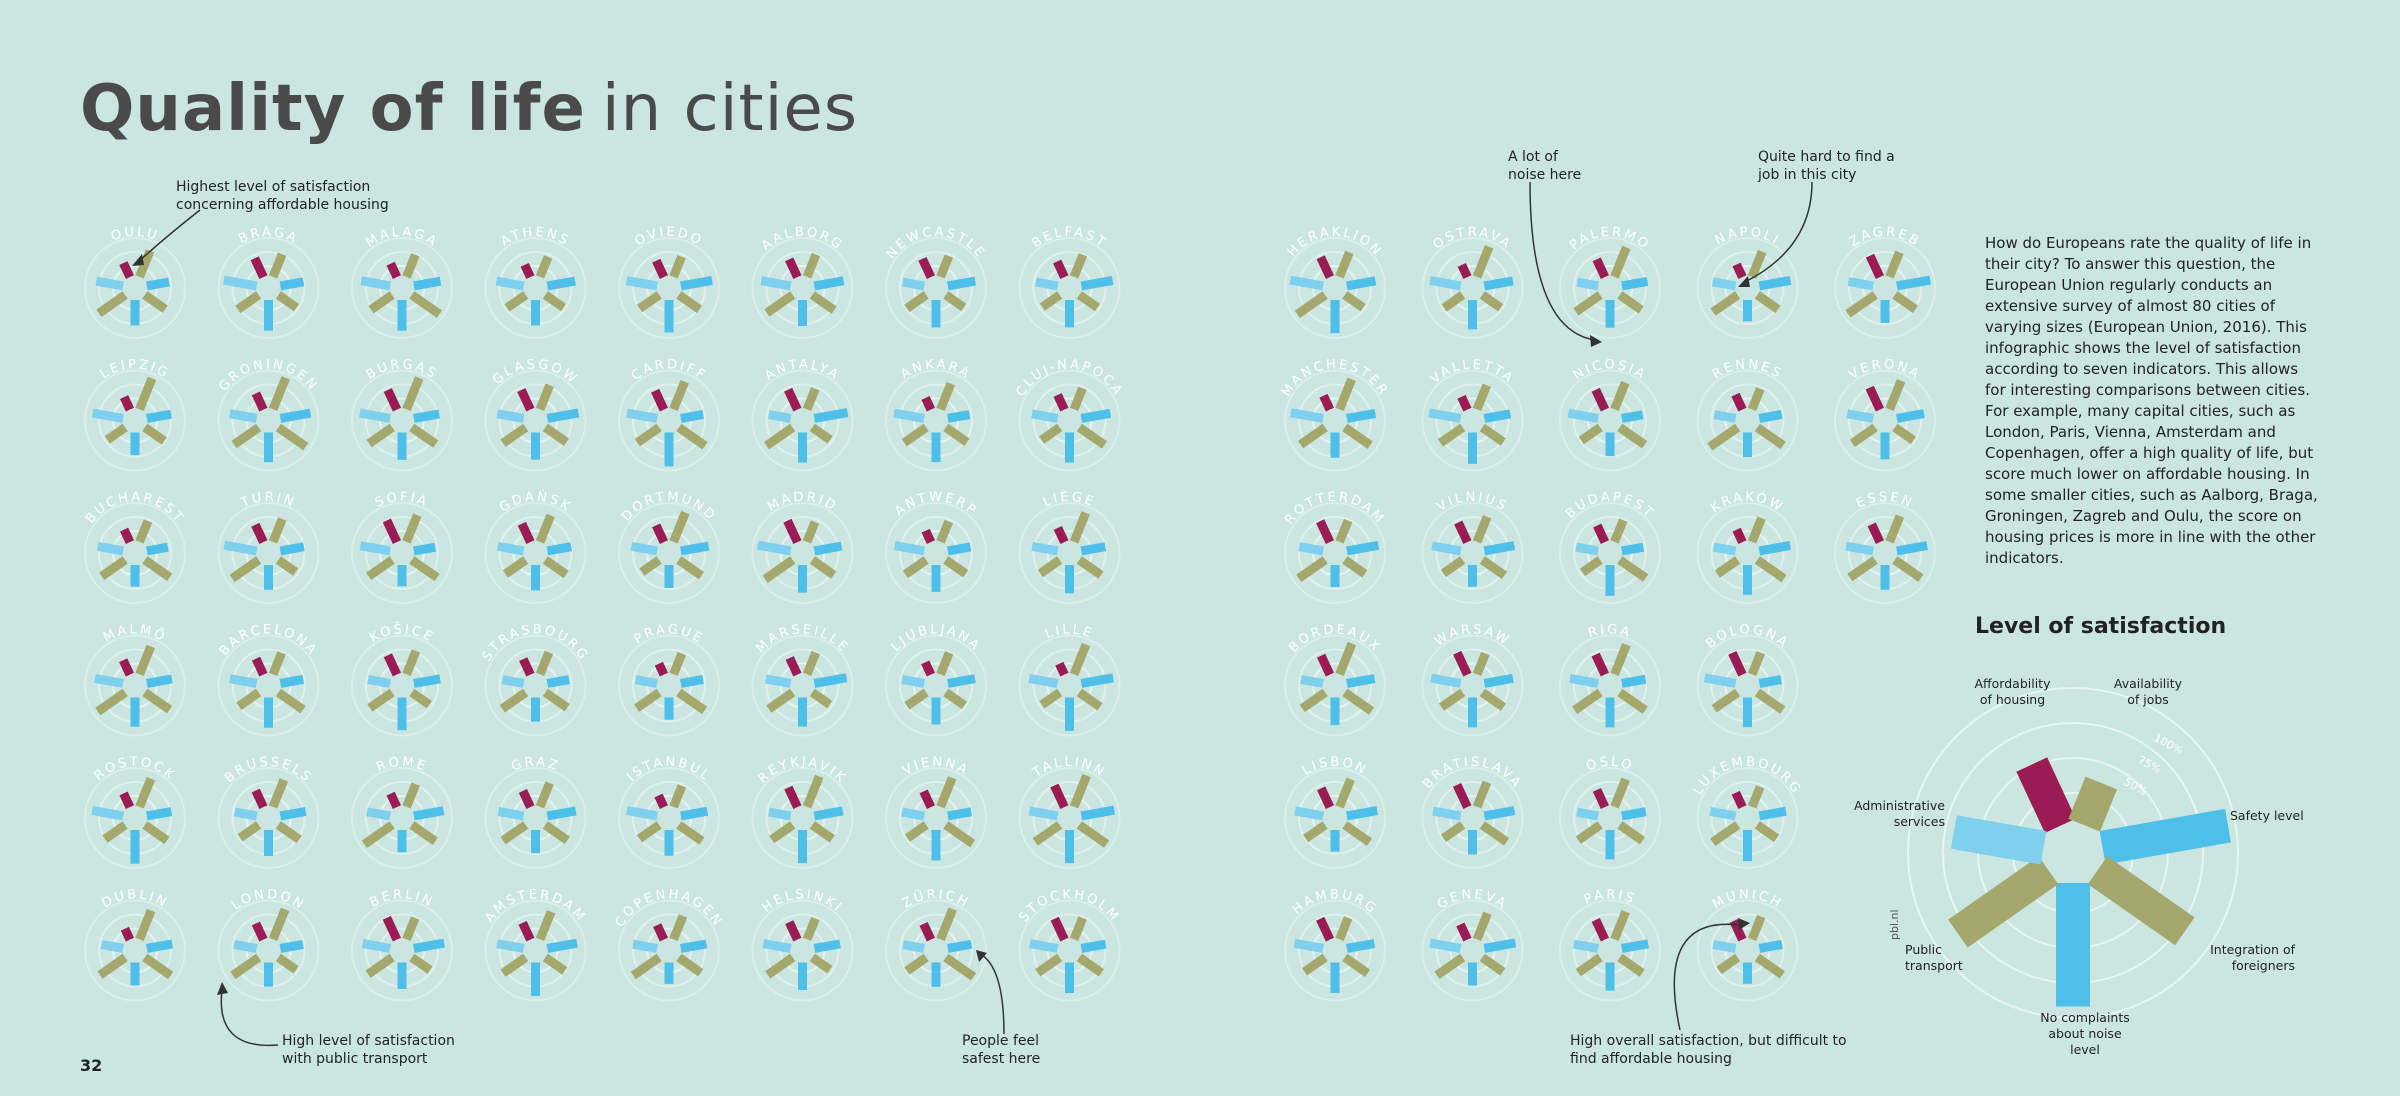 The height and width of the screenshot is (1096, 2400). What do you see at coordinates (91, 1065) in the screenshot?
I see `page-number: 32` at bounding box center [91, 1065].